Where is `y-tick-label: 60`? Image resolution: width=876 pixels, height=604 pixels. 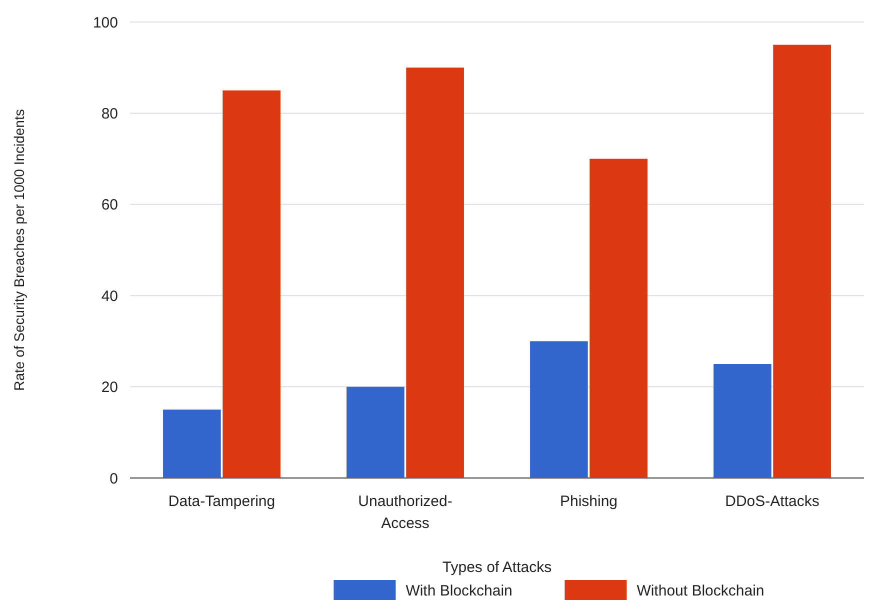
y-tick-label: 60 is located at coordinates (109, 205).